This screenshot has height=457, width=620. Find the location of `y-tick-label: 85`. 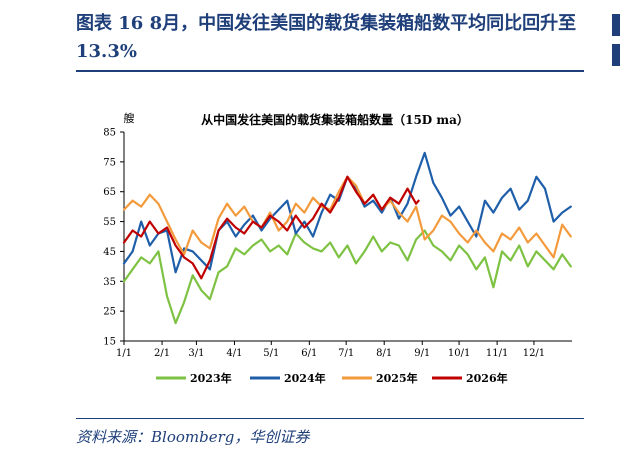

y-tick-label: 85 is located at coordinates (109, 133).